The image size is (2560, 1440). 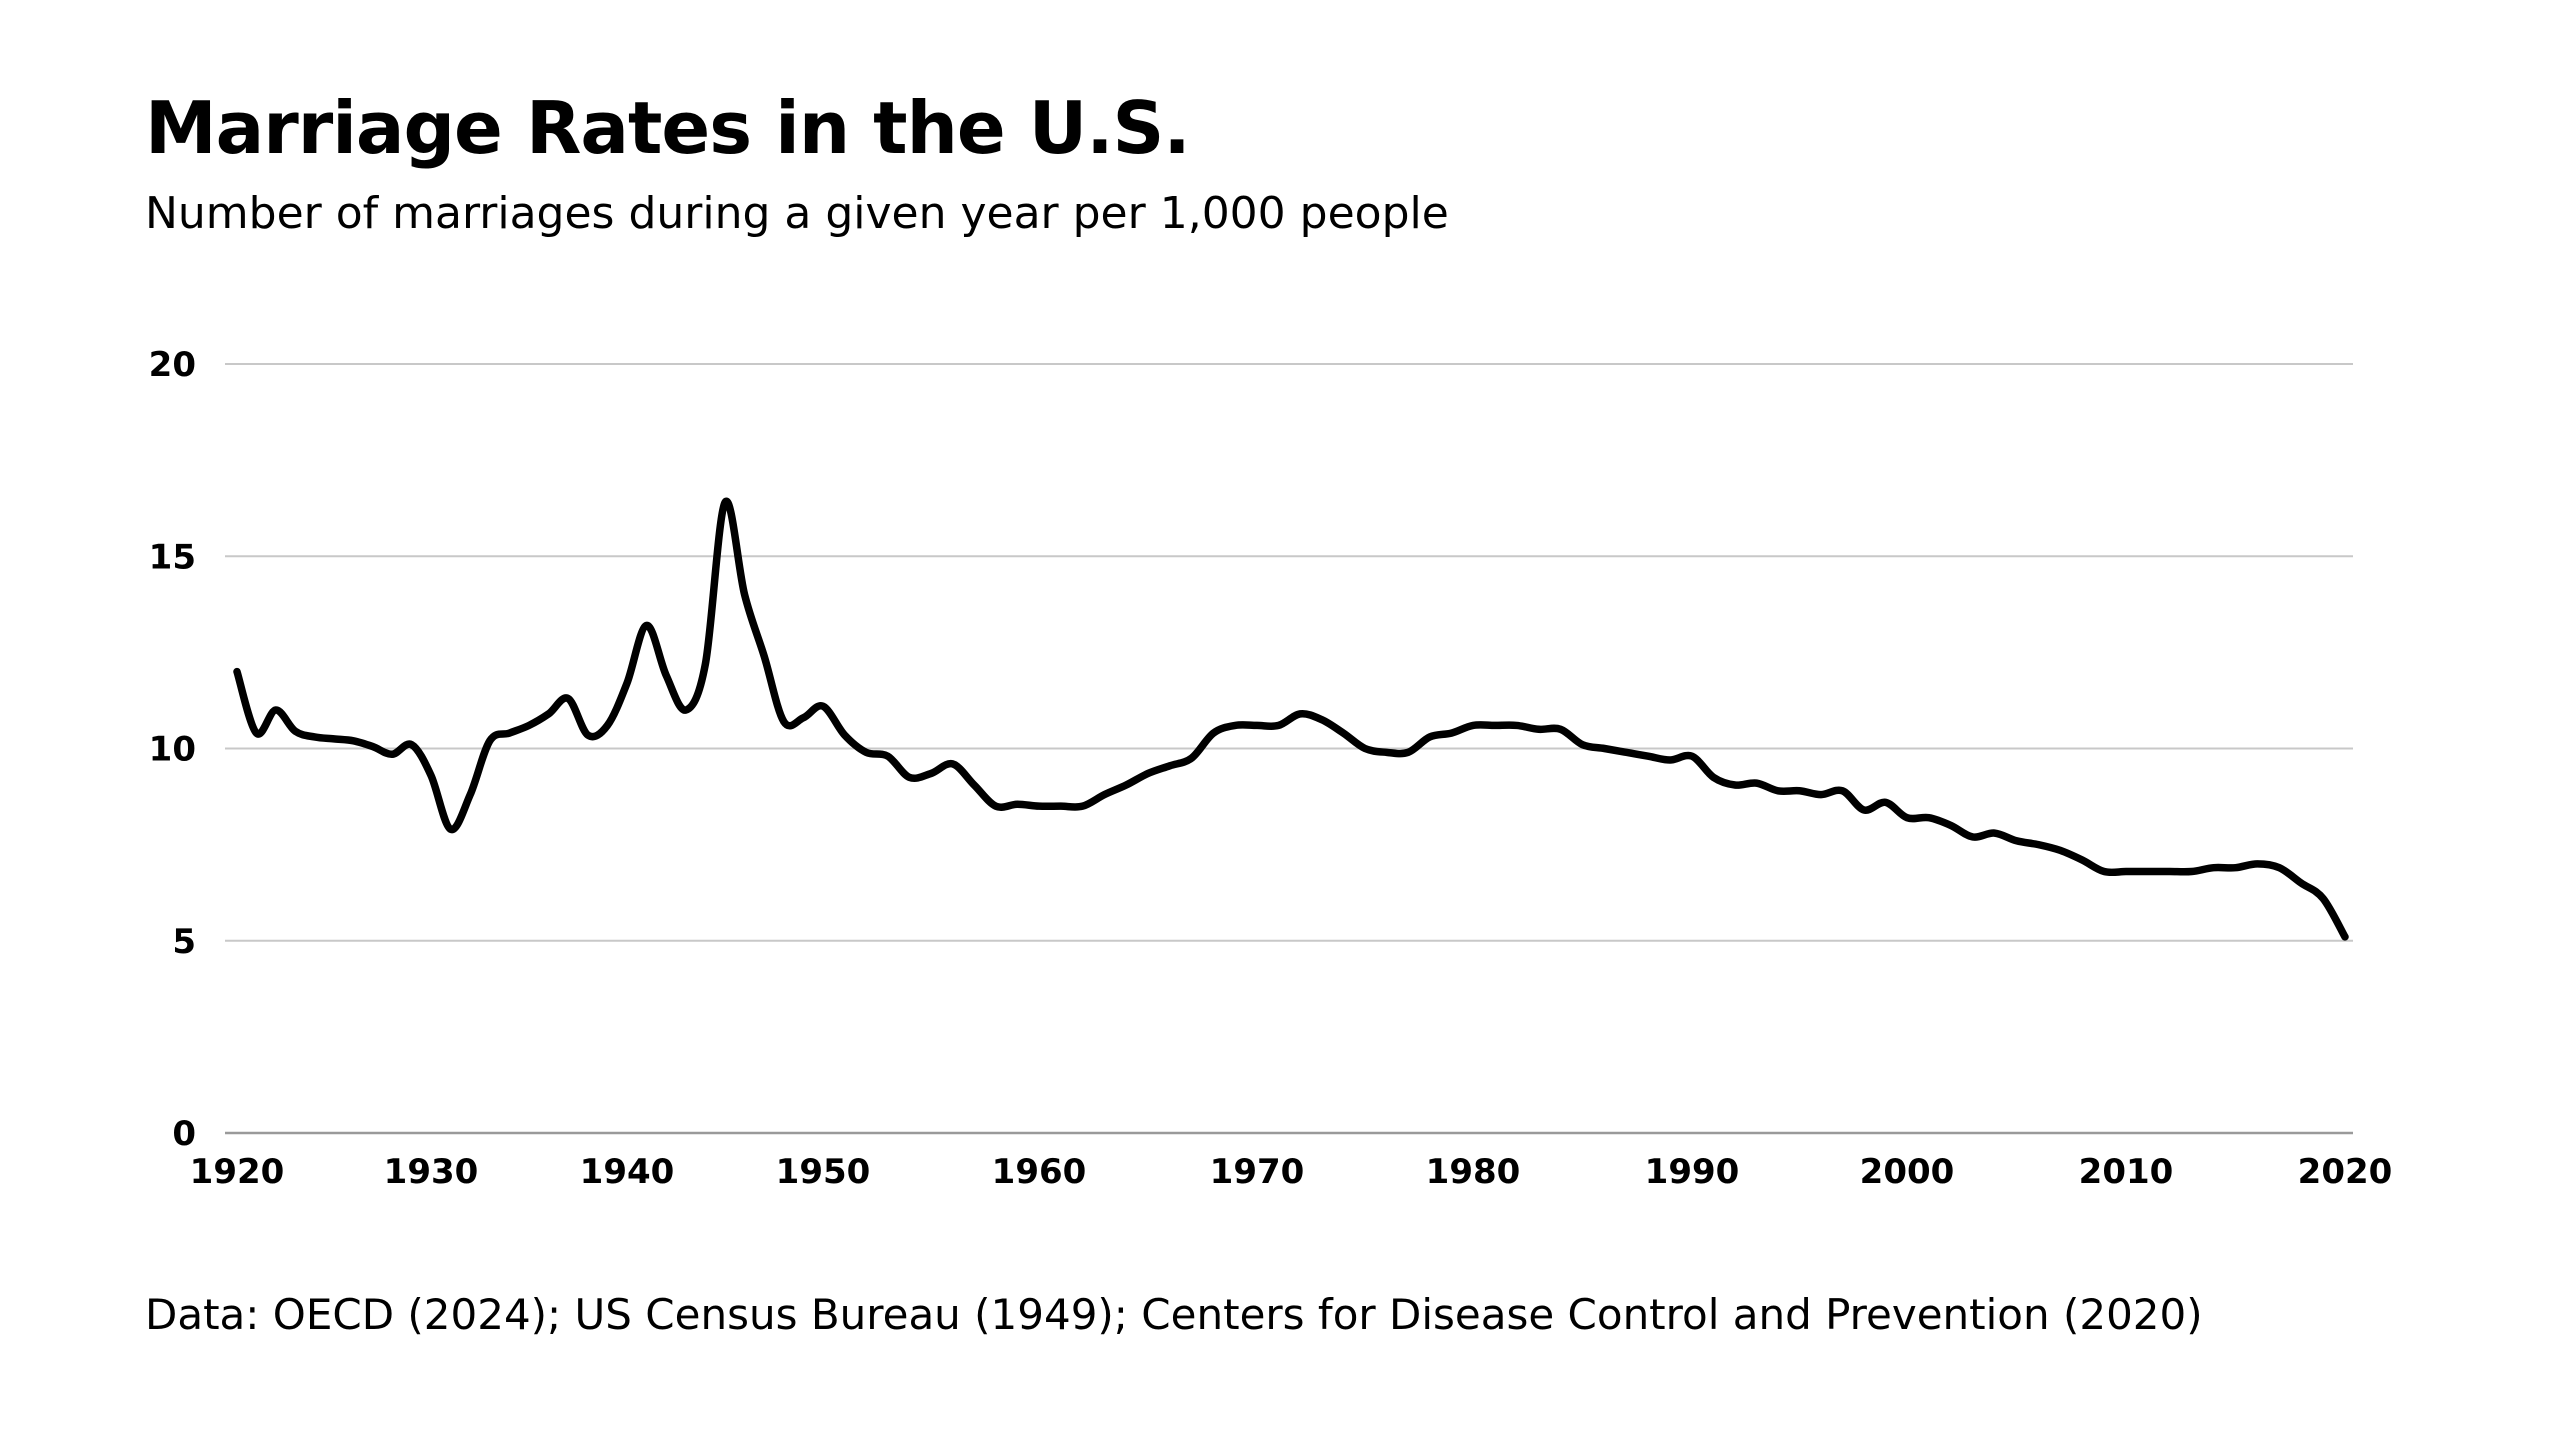 What do you see at coordinates (745, 595) in the screenshot?
I see `data-point-1946` at bounding box center [745, 595].